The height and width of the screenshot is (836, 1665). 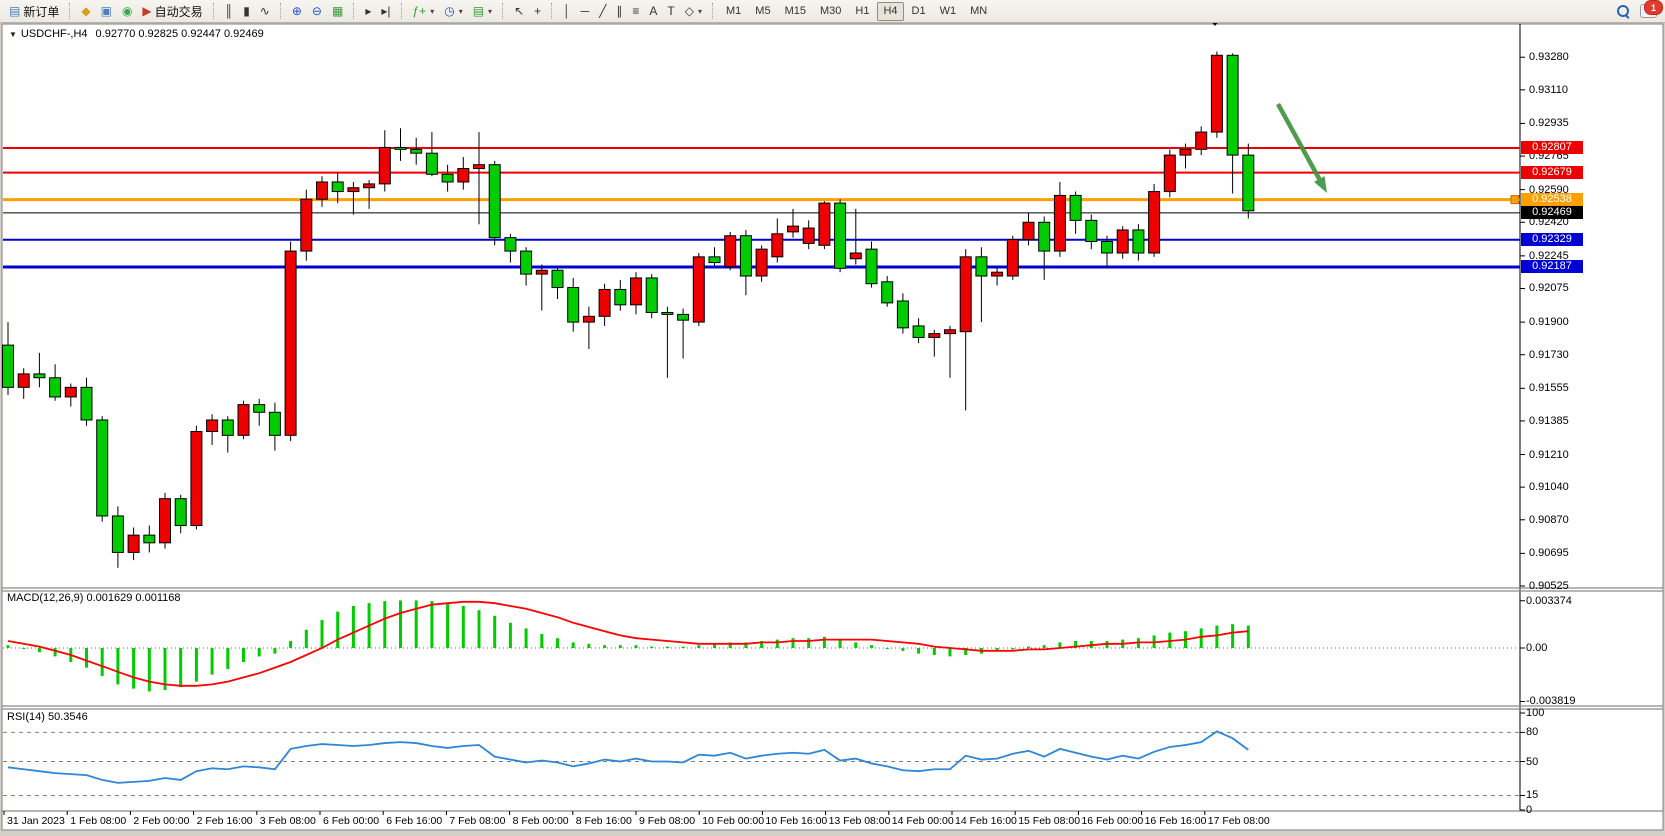 I want to click on timeframe-h4-button: H4, so click(x=890, y=11).